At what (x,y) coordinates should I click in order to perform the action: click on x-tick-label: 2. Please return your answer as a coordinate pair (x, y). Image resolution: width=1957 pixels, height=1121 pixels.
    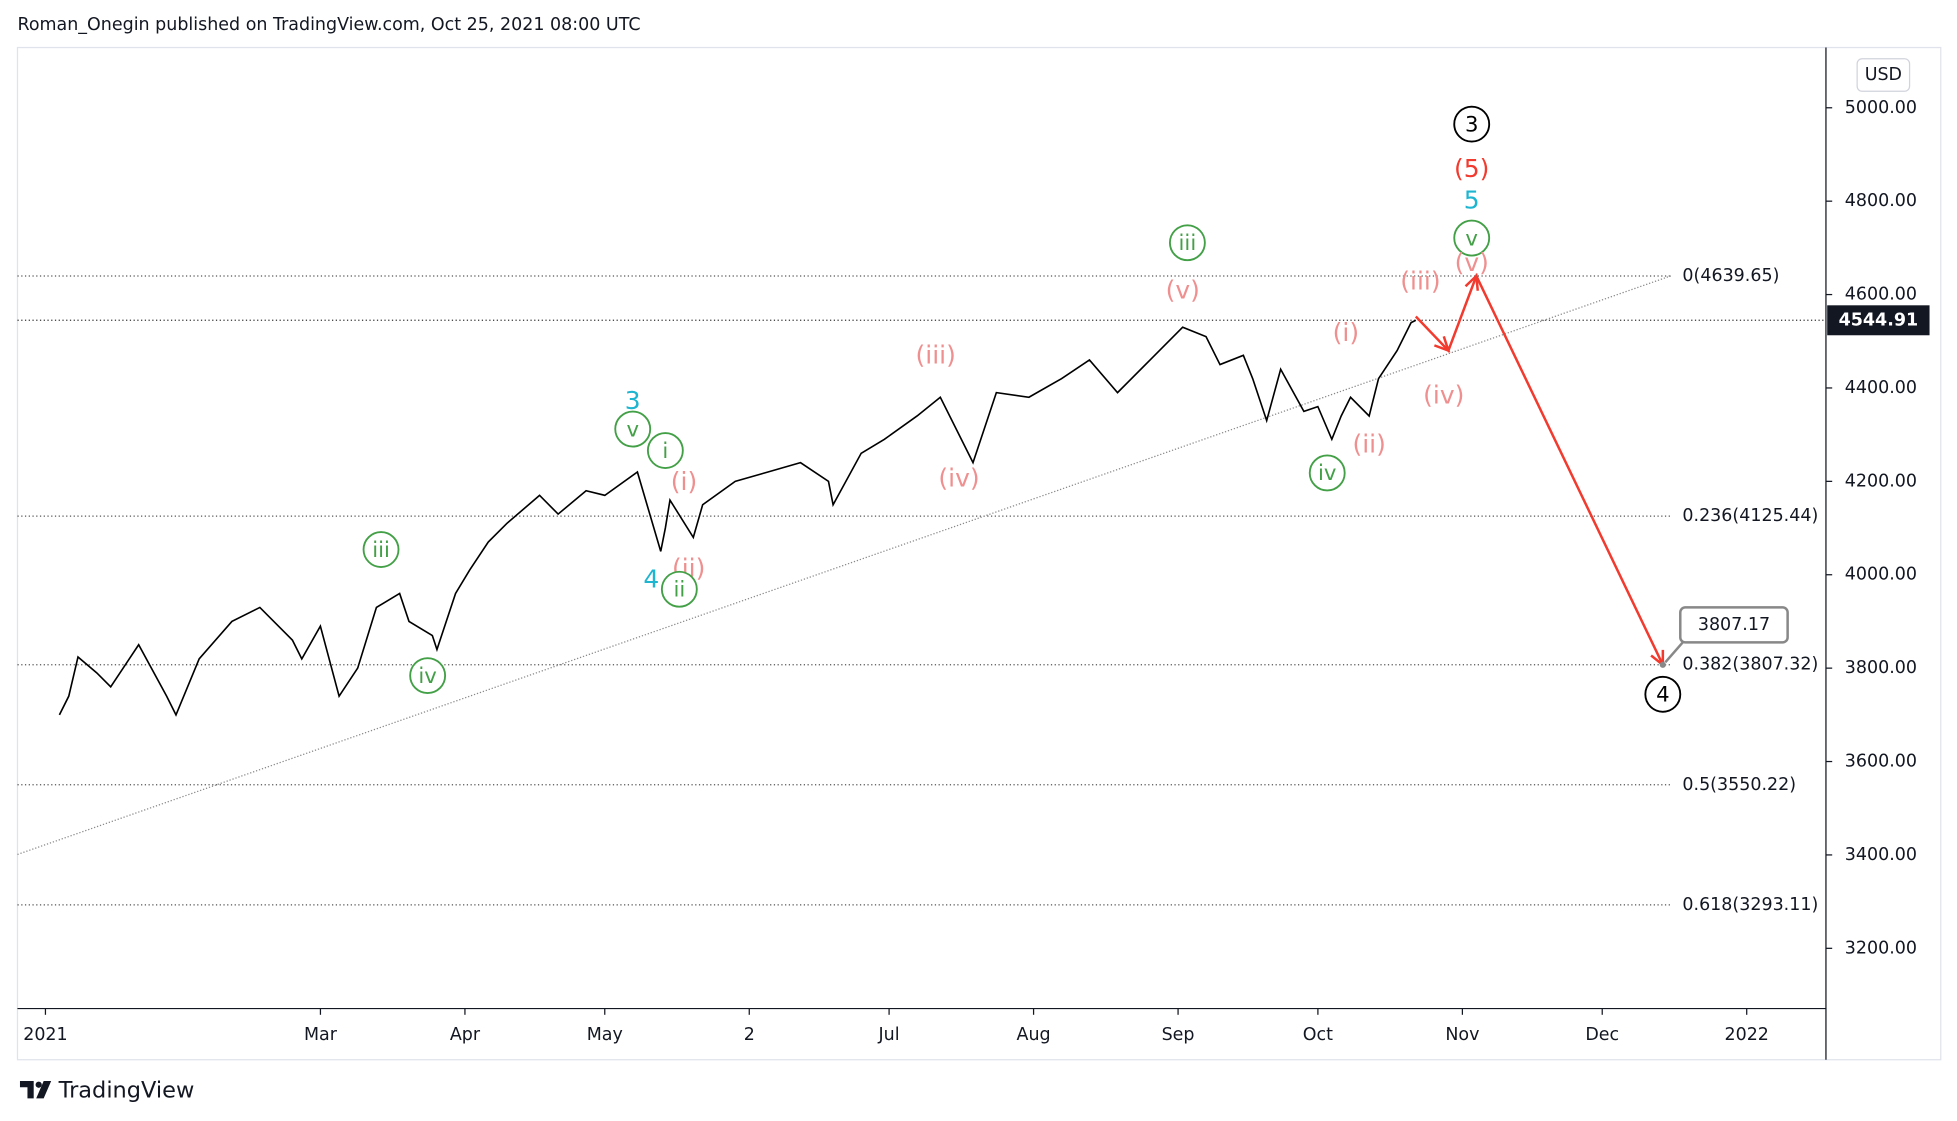
    Looking at the image, I should click on (749, 1035).